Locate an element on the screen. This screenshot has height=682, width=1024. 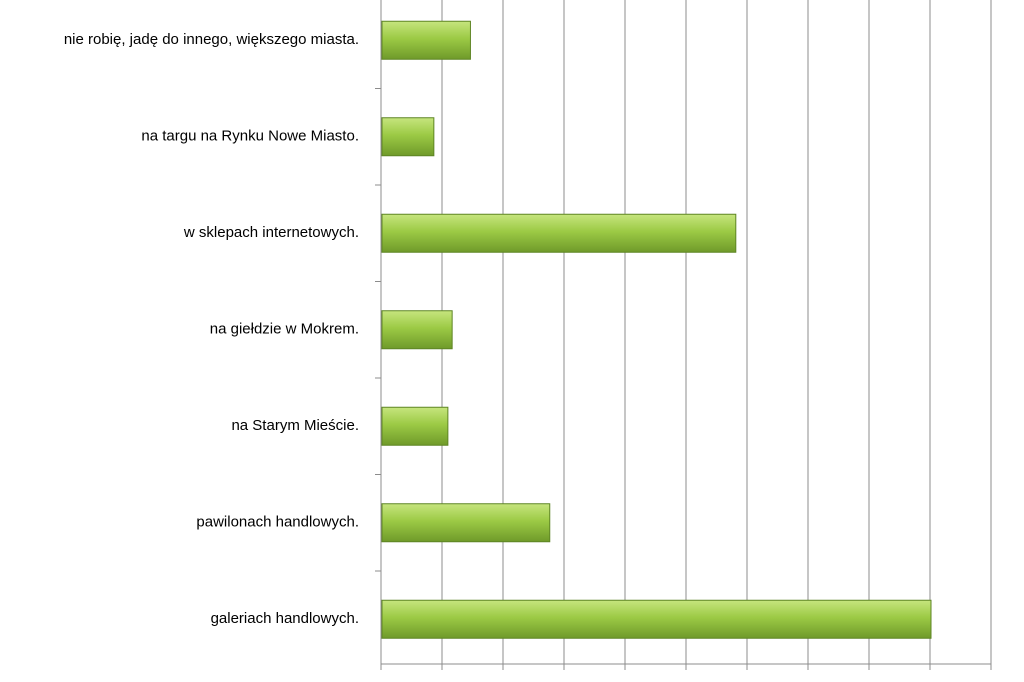
category-label: galeriach handlowych. is located at coordinates (285, 618).